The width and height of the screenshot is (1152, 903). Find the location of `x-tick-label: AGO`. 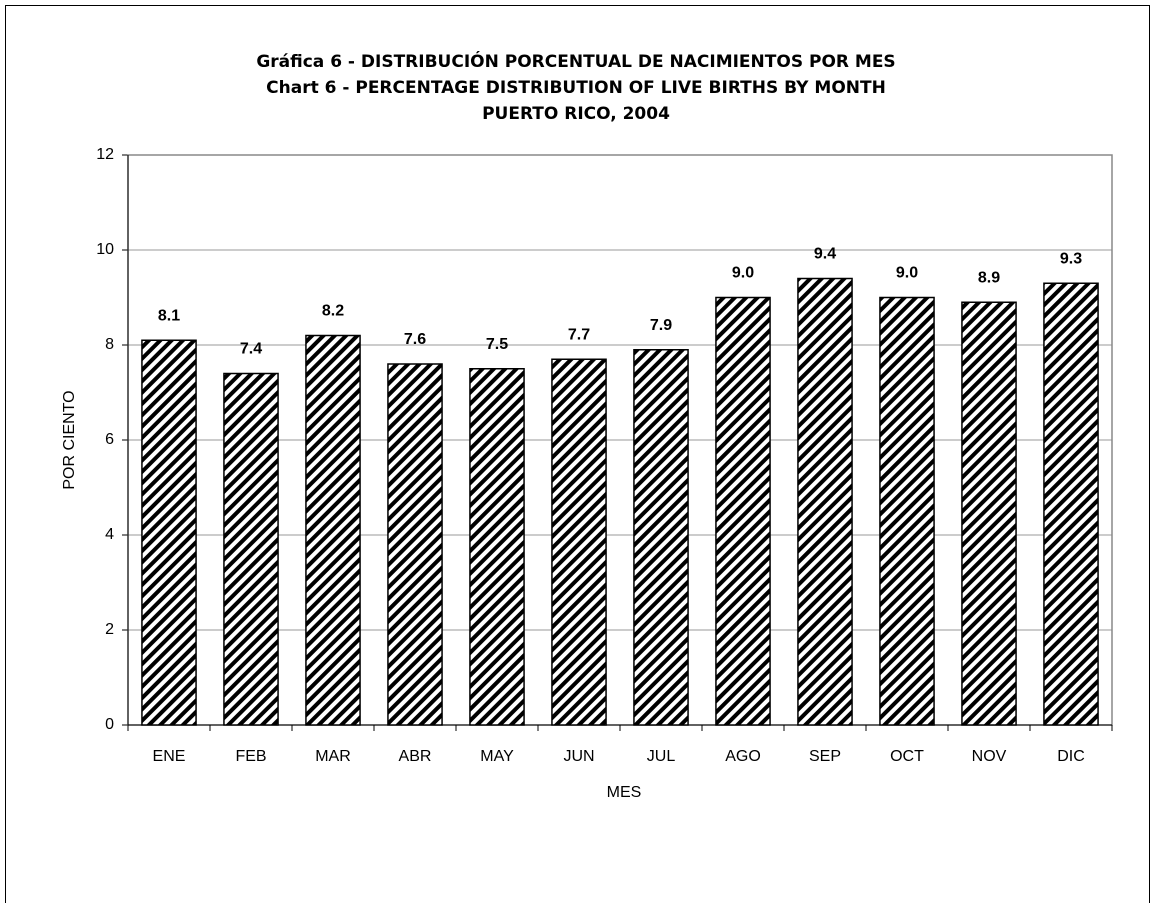

x-tick-label: AGO is located at coordinates (743, 756).